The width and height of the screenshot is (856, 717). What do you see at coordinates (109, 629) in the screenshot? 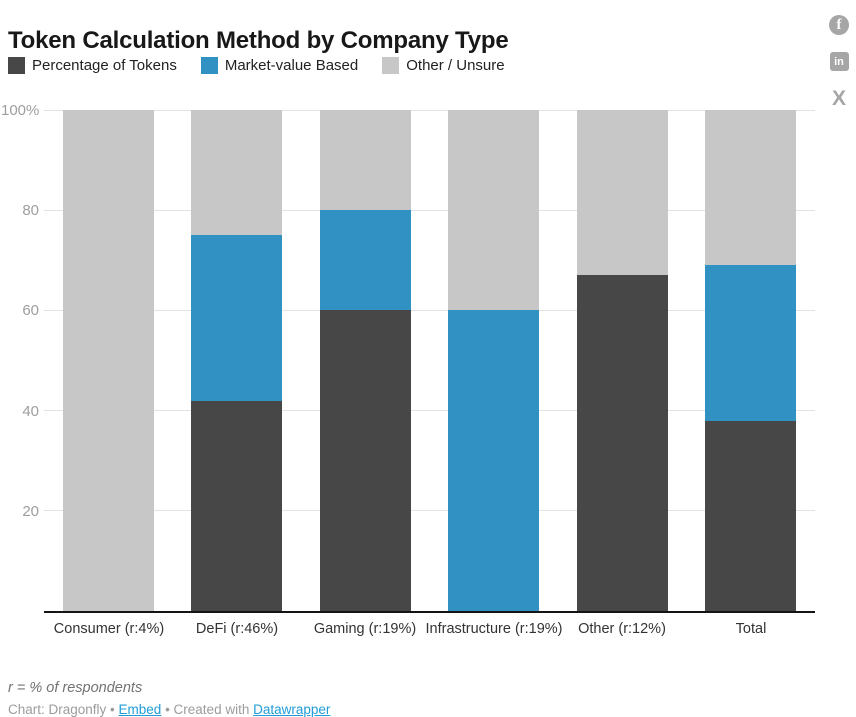
I see `x-axis-label: Consumer (r:4%)` at bounding box center [109, 629].